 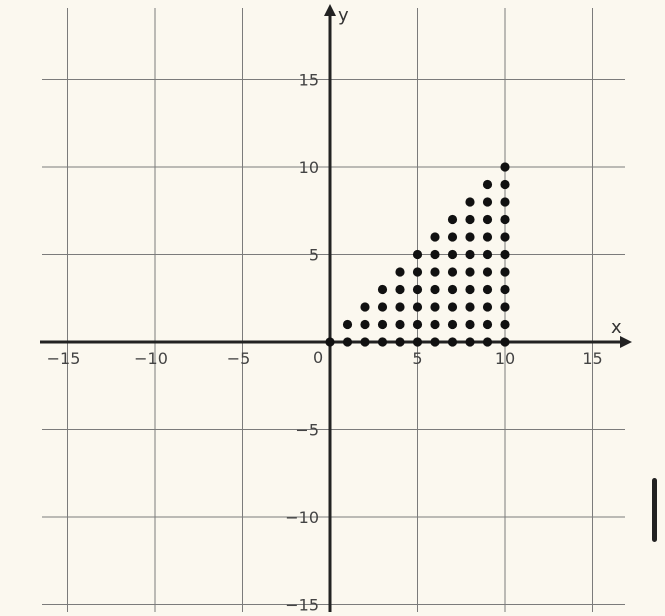 What do you see at coordinates (343, 15) in the screenshot?
I see `y-axis-label: y` at bounding box center [343, 15].